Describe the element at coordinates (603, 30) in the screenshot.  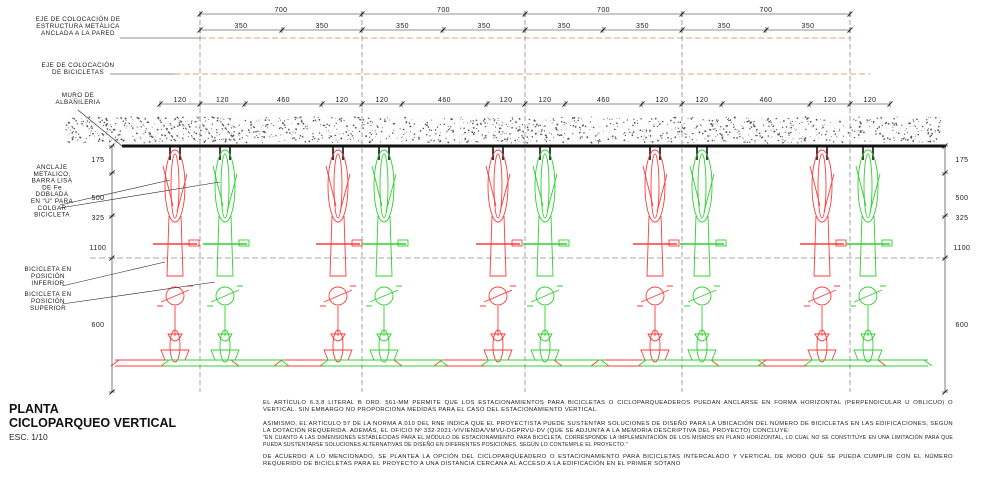
I see `top_350-slash` at that location.